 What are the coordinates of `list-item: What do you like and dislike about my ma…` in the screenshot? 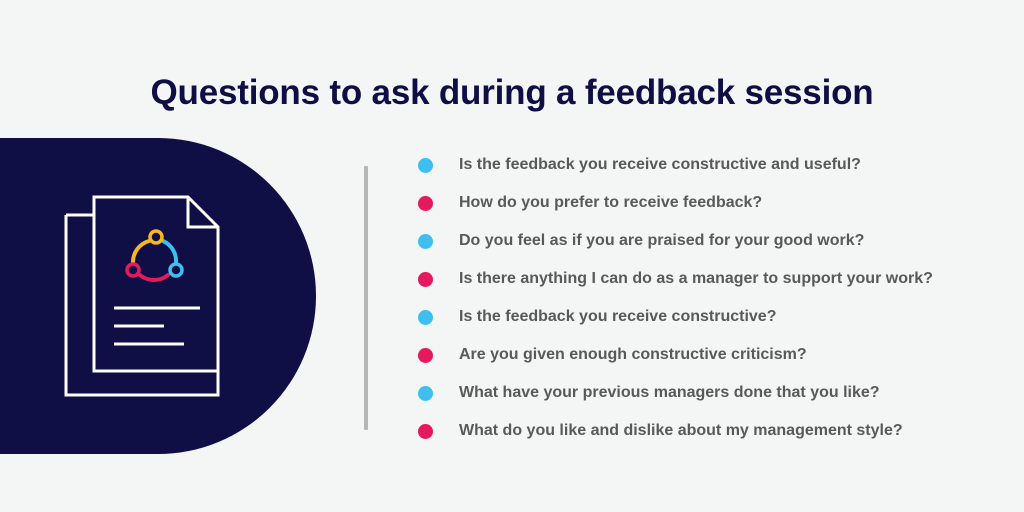 It's located at (675, 431).